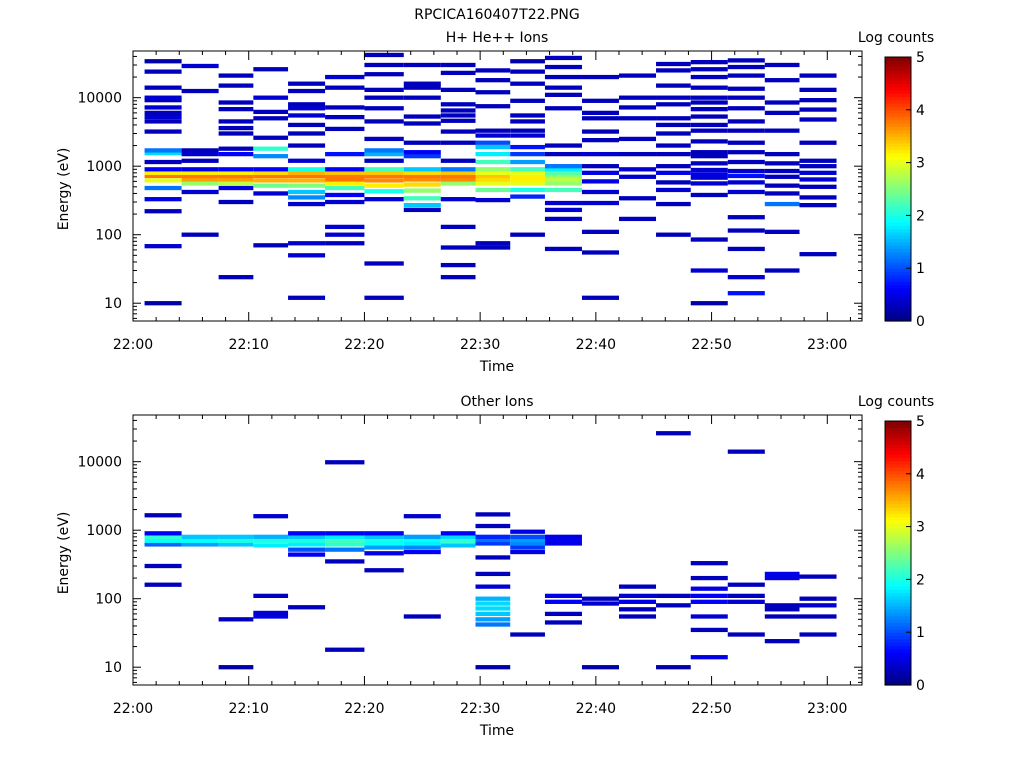 The width and height of the screenshot is (1024, 772). Describe the element at coordinates (596, 345) in the screenshot. I see `panel1-x-tick-label: 22:40` at that location.